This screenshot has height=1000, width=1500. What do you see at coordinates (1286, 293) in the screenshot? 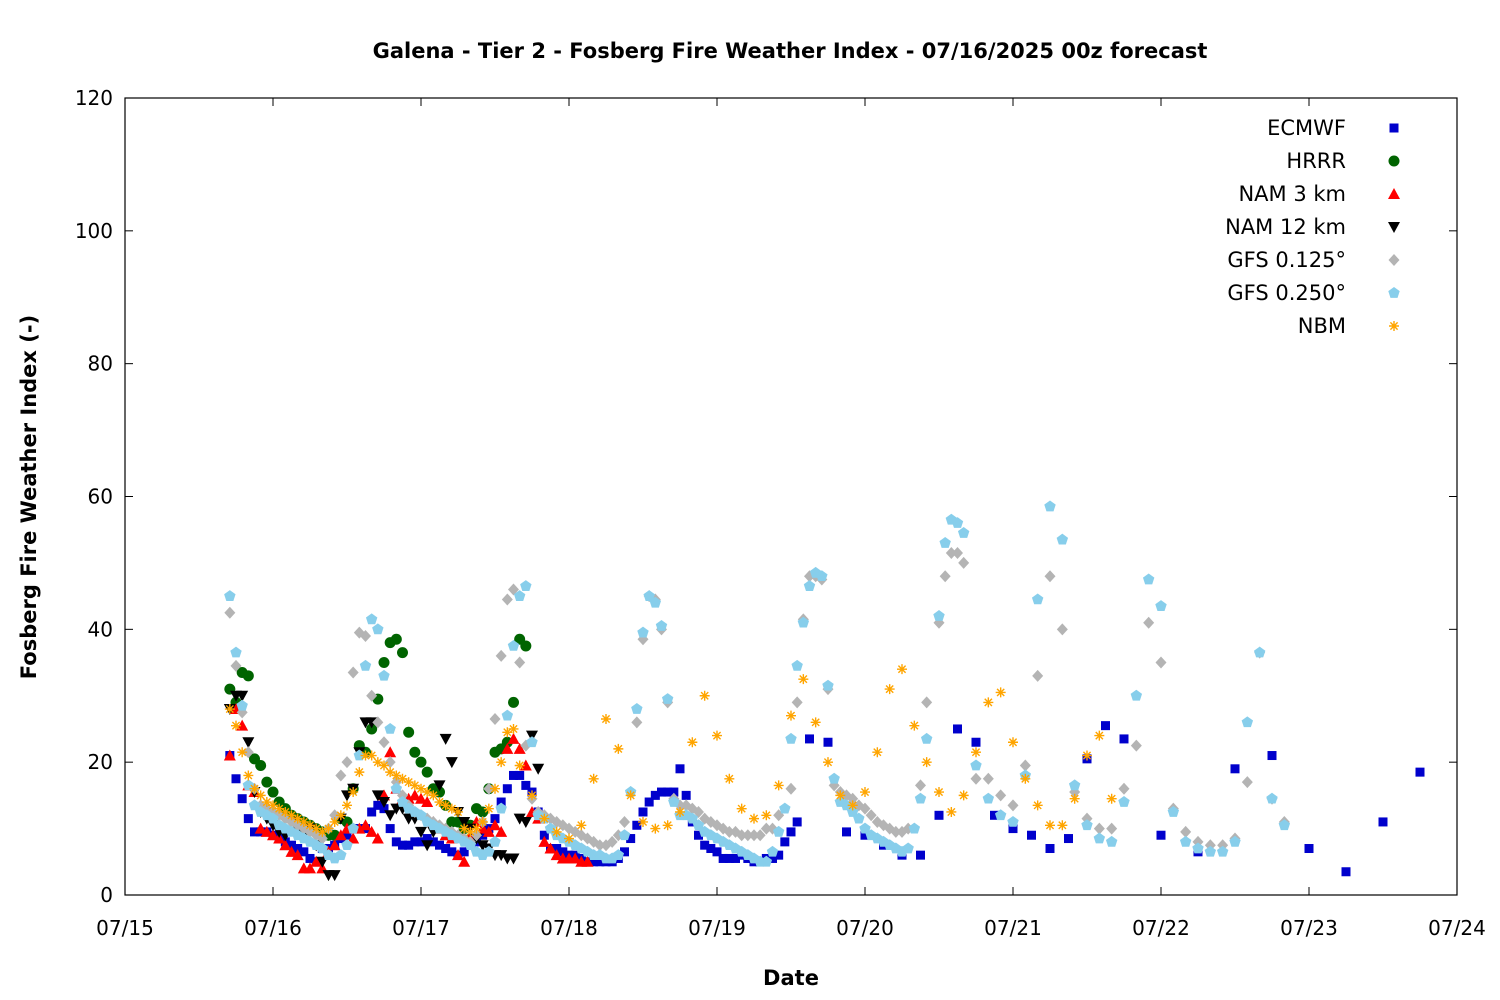
I see `legend-label-gfs-0-250: GFS 0.250°` at bounding box center [1286, 293].